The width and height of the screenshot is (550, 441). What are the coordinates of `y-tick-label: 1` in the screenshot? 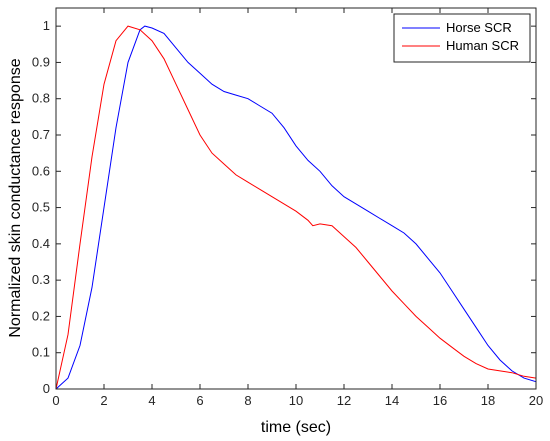 It's located at (46, 25).